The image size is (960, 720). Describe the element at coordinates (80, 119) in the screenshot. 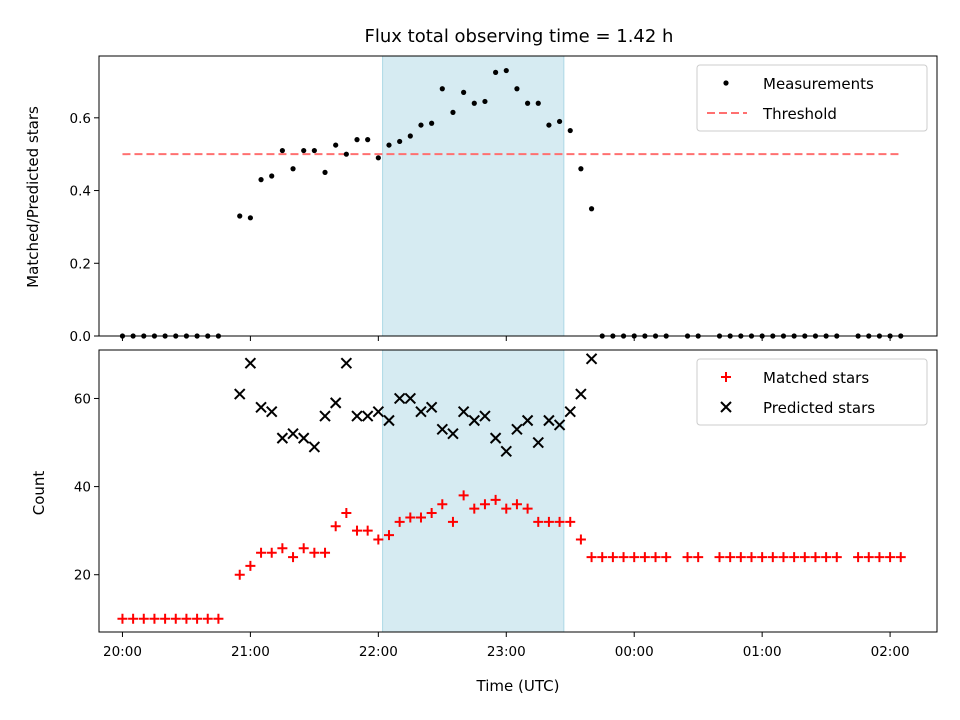

I see `y-tick-label: 0.6` at that location.